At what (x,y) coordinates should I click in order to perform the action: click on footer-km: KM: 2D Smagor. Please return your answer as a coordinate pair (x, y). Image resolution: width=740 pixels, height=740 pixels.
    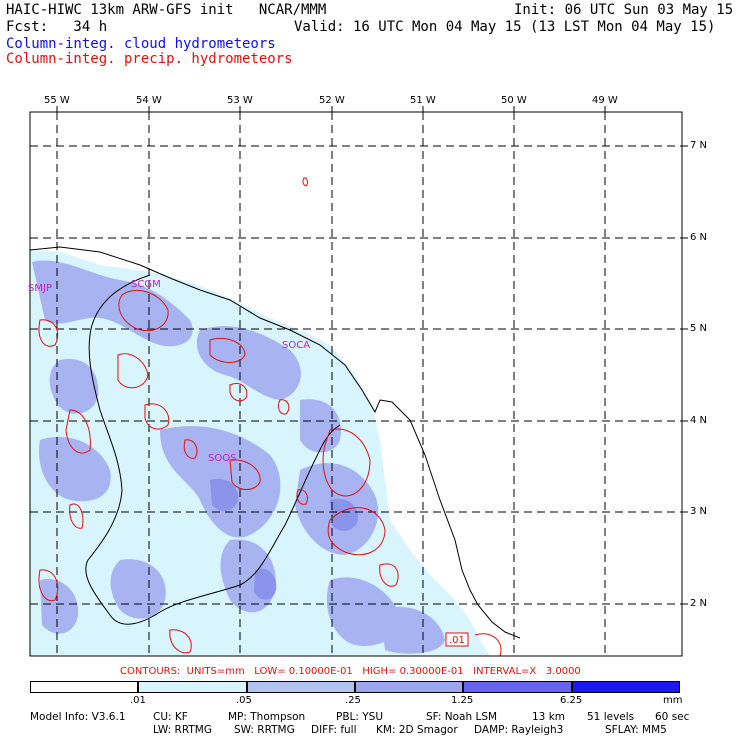
    Looking at the image, I should click on (417, 730).